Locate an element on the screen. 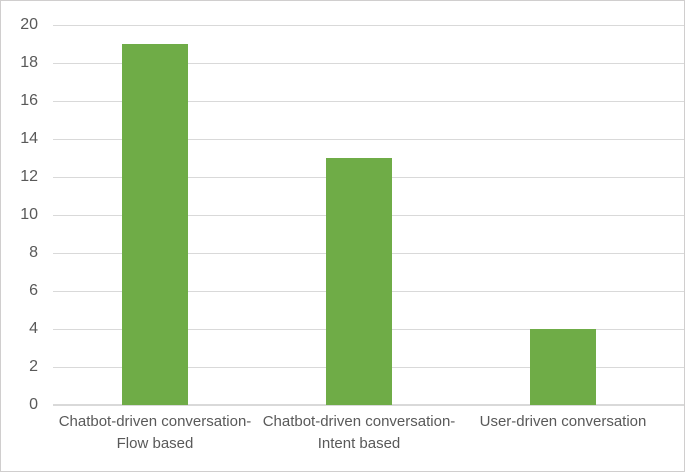 The height and width of the screenshot is (472, 685). y-tick-label: 20 is located at coordinates (29, 24).